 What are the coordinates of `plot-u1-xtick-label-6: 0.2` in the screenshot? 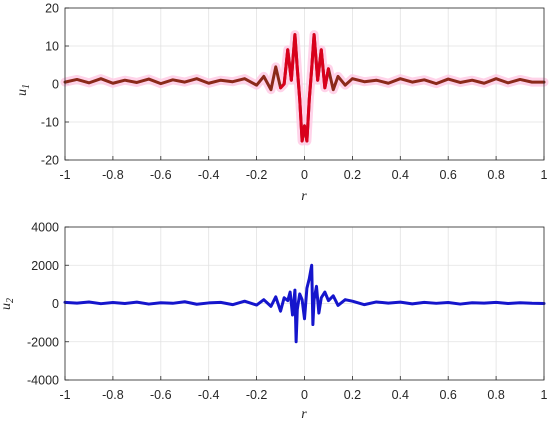 It's located at (352, 175).